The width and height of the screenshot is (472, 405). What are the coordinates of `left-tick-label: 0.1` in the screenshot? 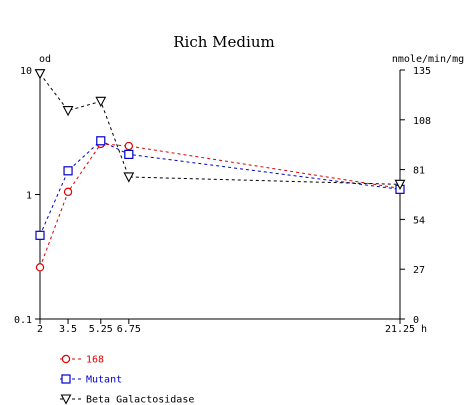 It's located at (23, 320).